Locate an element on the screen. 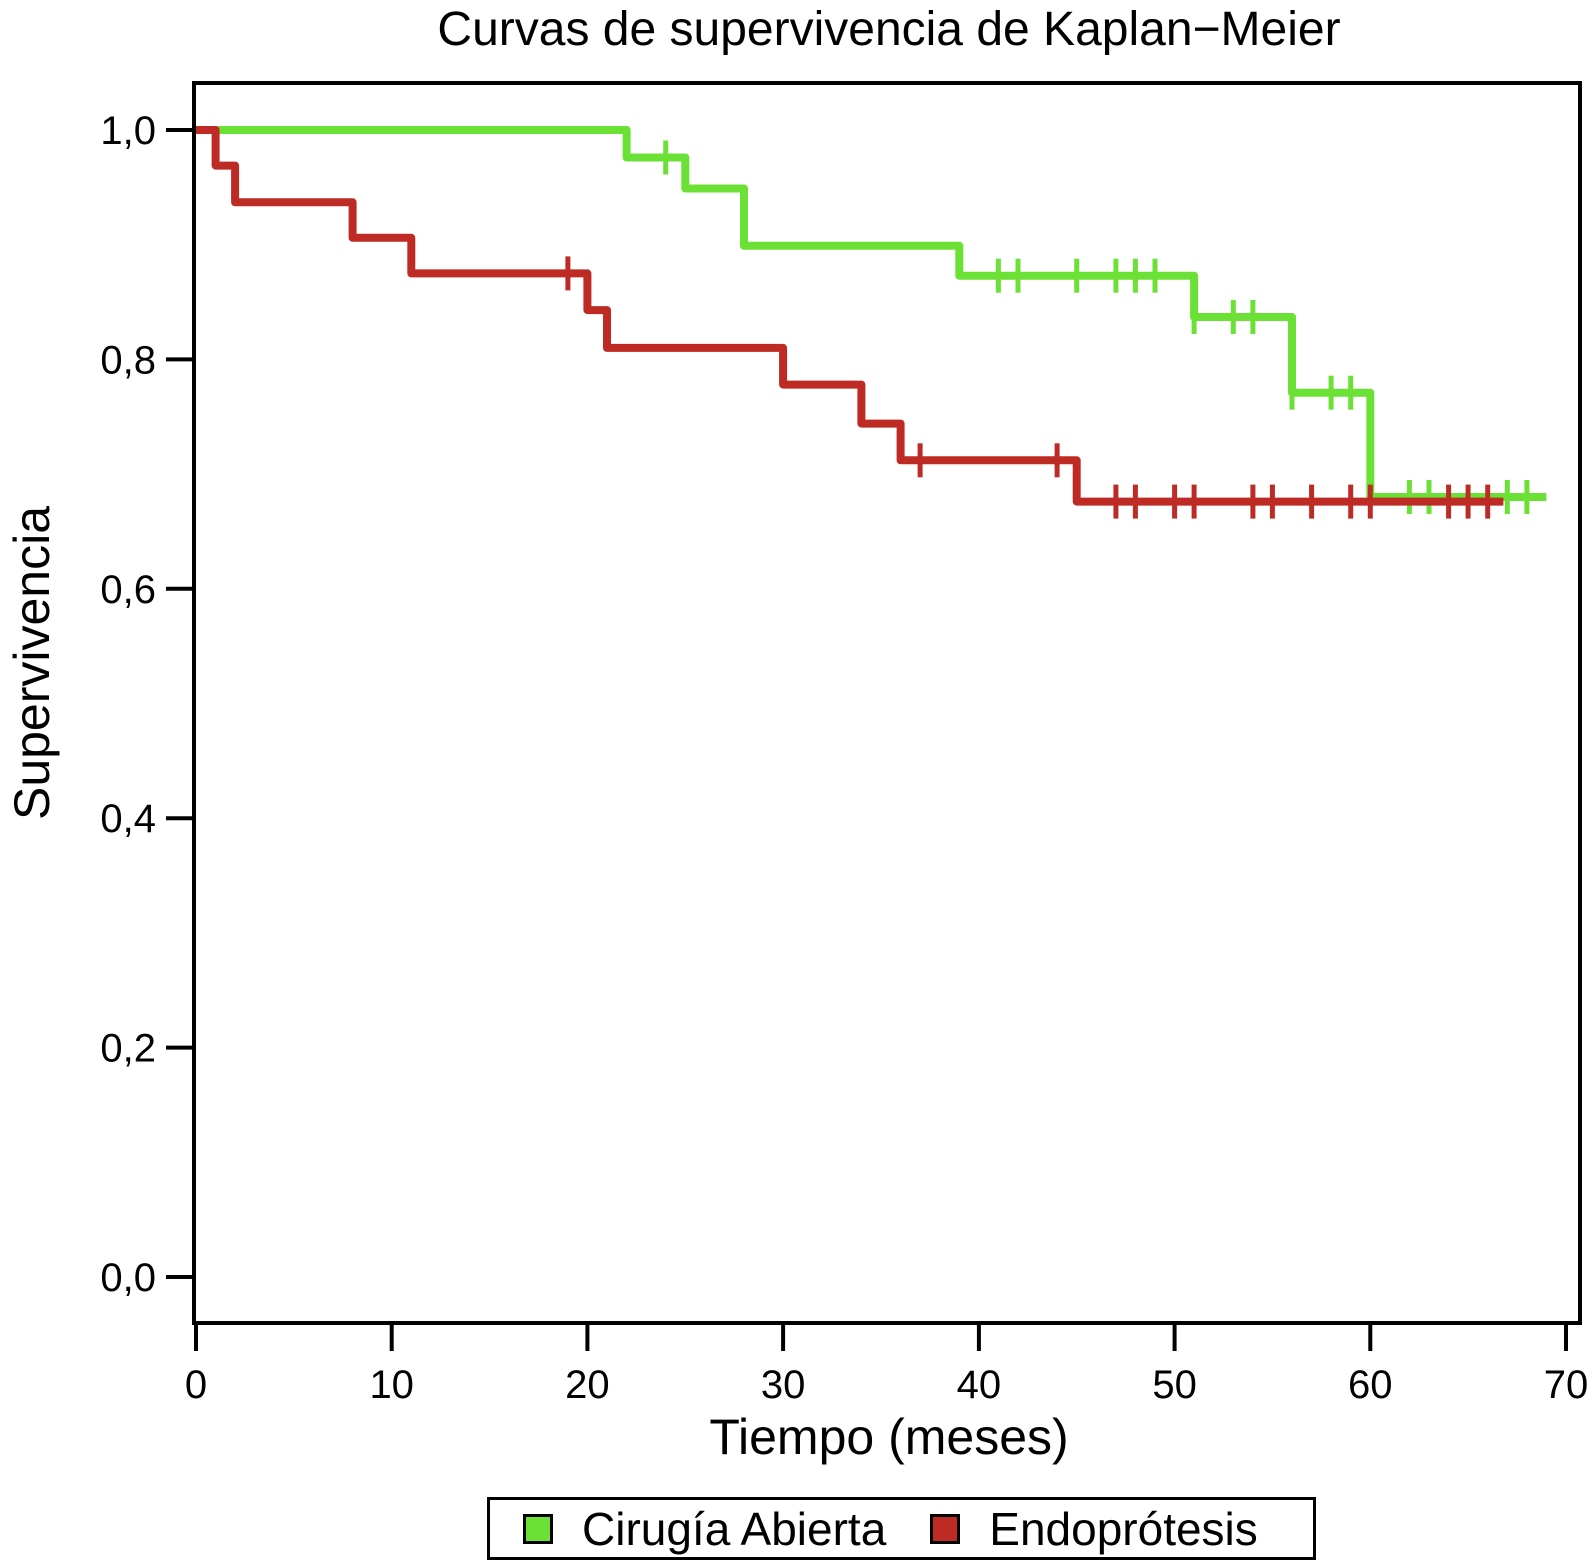 Image resolution: width=1592 pixels, height=1563 pixels. x-tick-label: 60 is located at coordinates (1370, 1385).